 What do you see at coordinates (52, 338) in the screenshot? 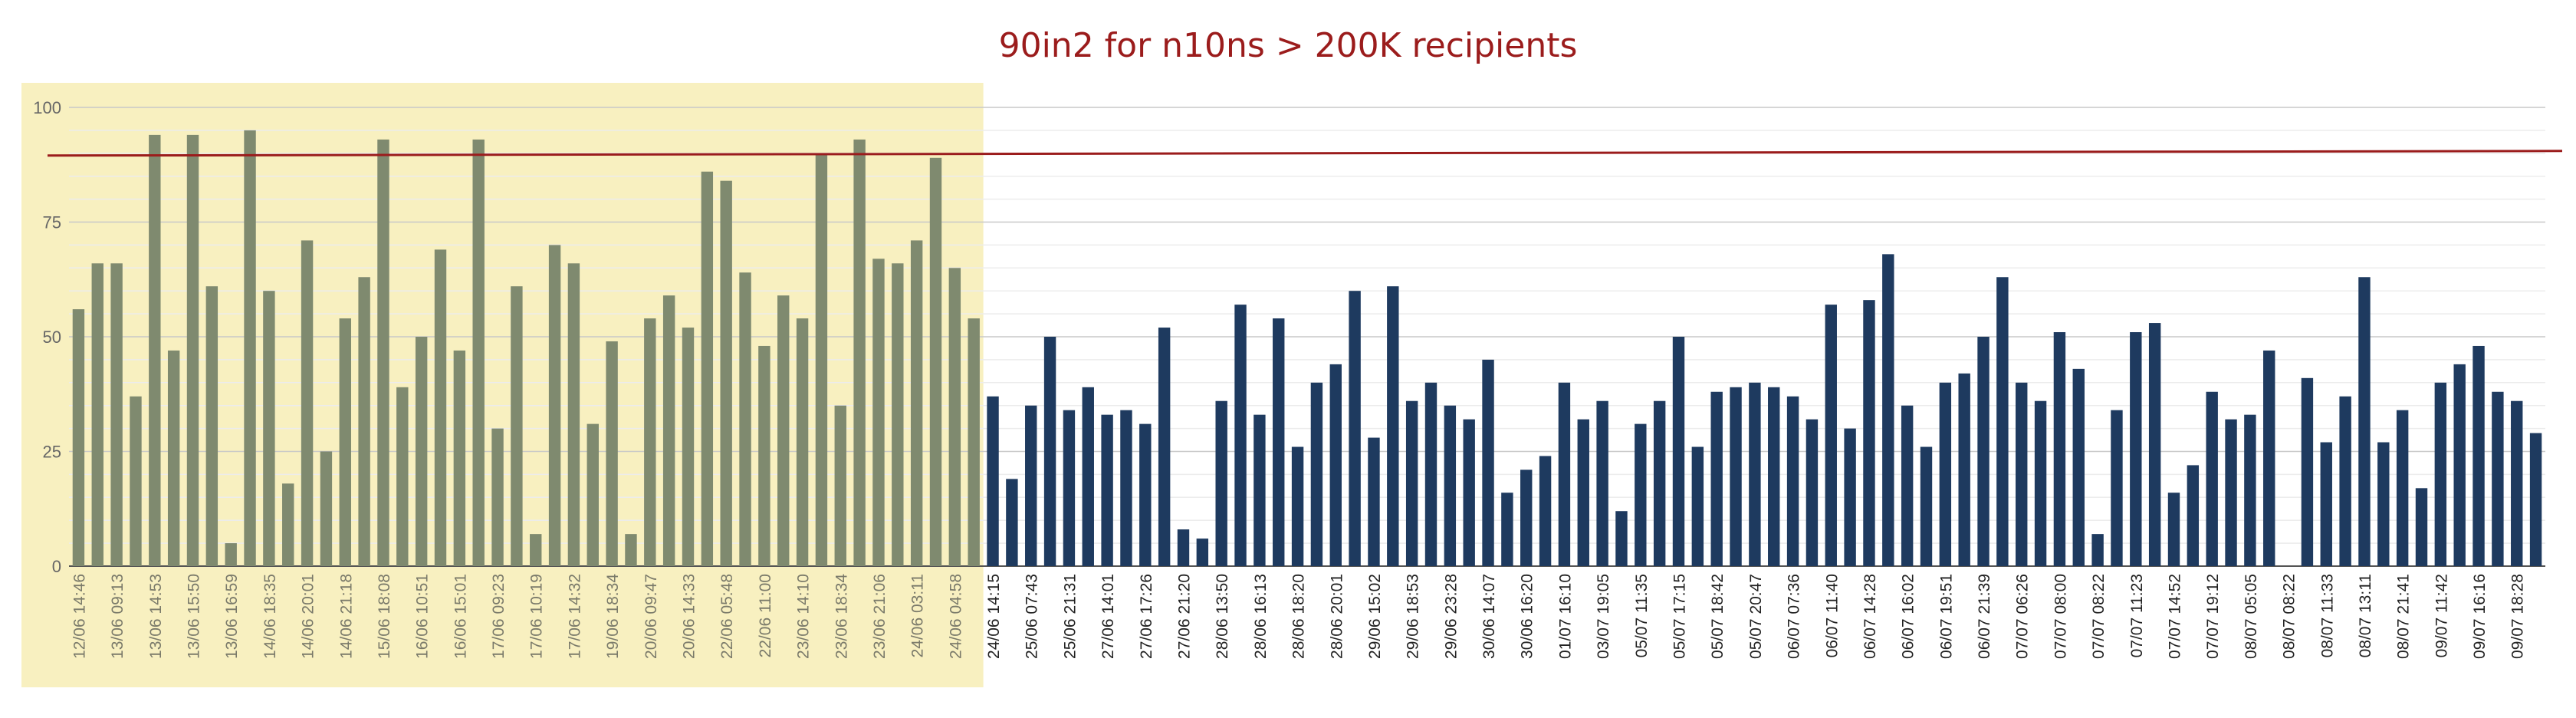
I see `y-tick-label: 50` at bounding box center [52, 338].